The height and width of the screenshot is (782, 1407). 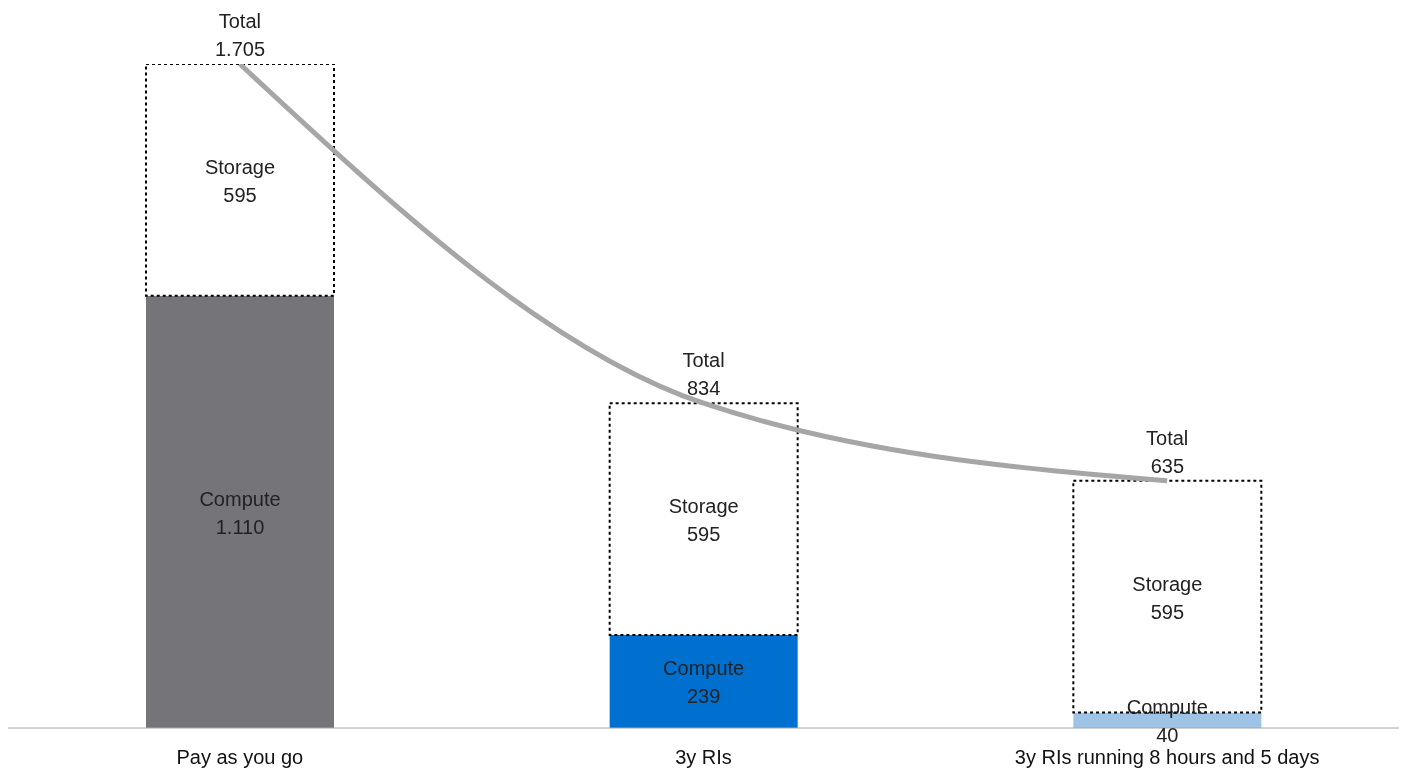 What do you see at coordinates (1167, 757) in the screenshot?
I see `x-tick-label: 3y RIs running 8 hours and 5 days` at bounding box center [1167, 757].